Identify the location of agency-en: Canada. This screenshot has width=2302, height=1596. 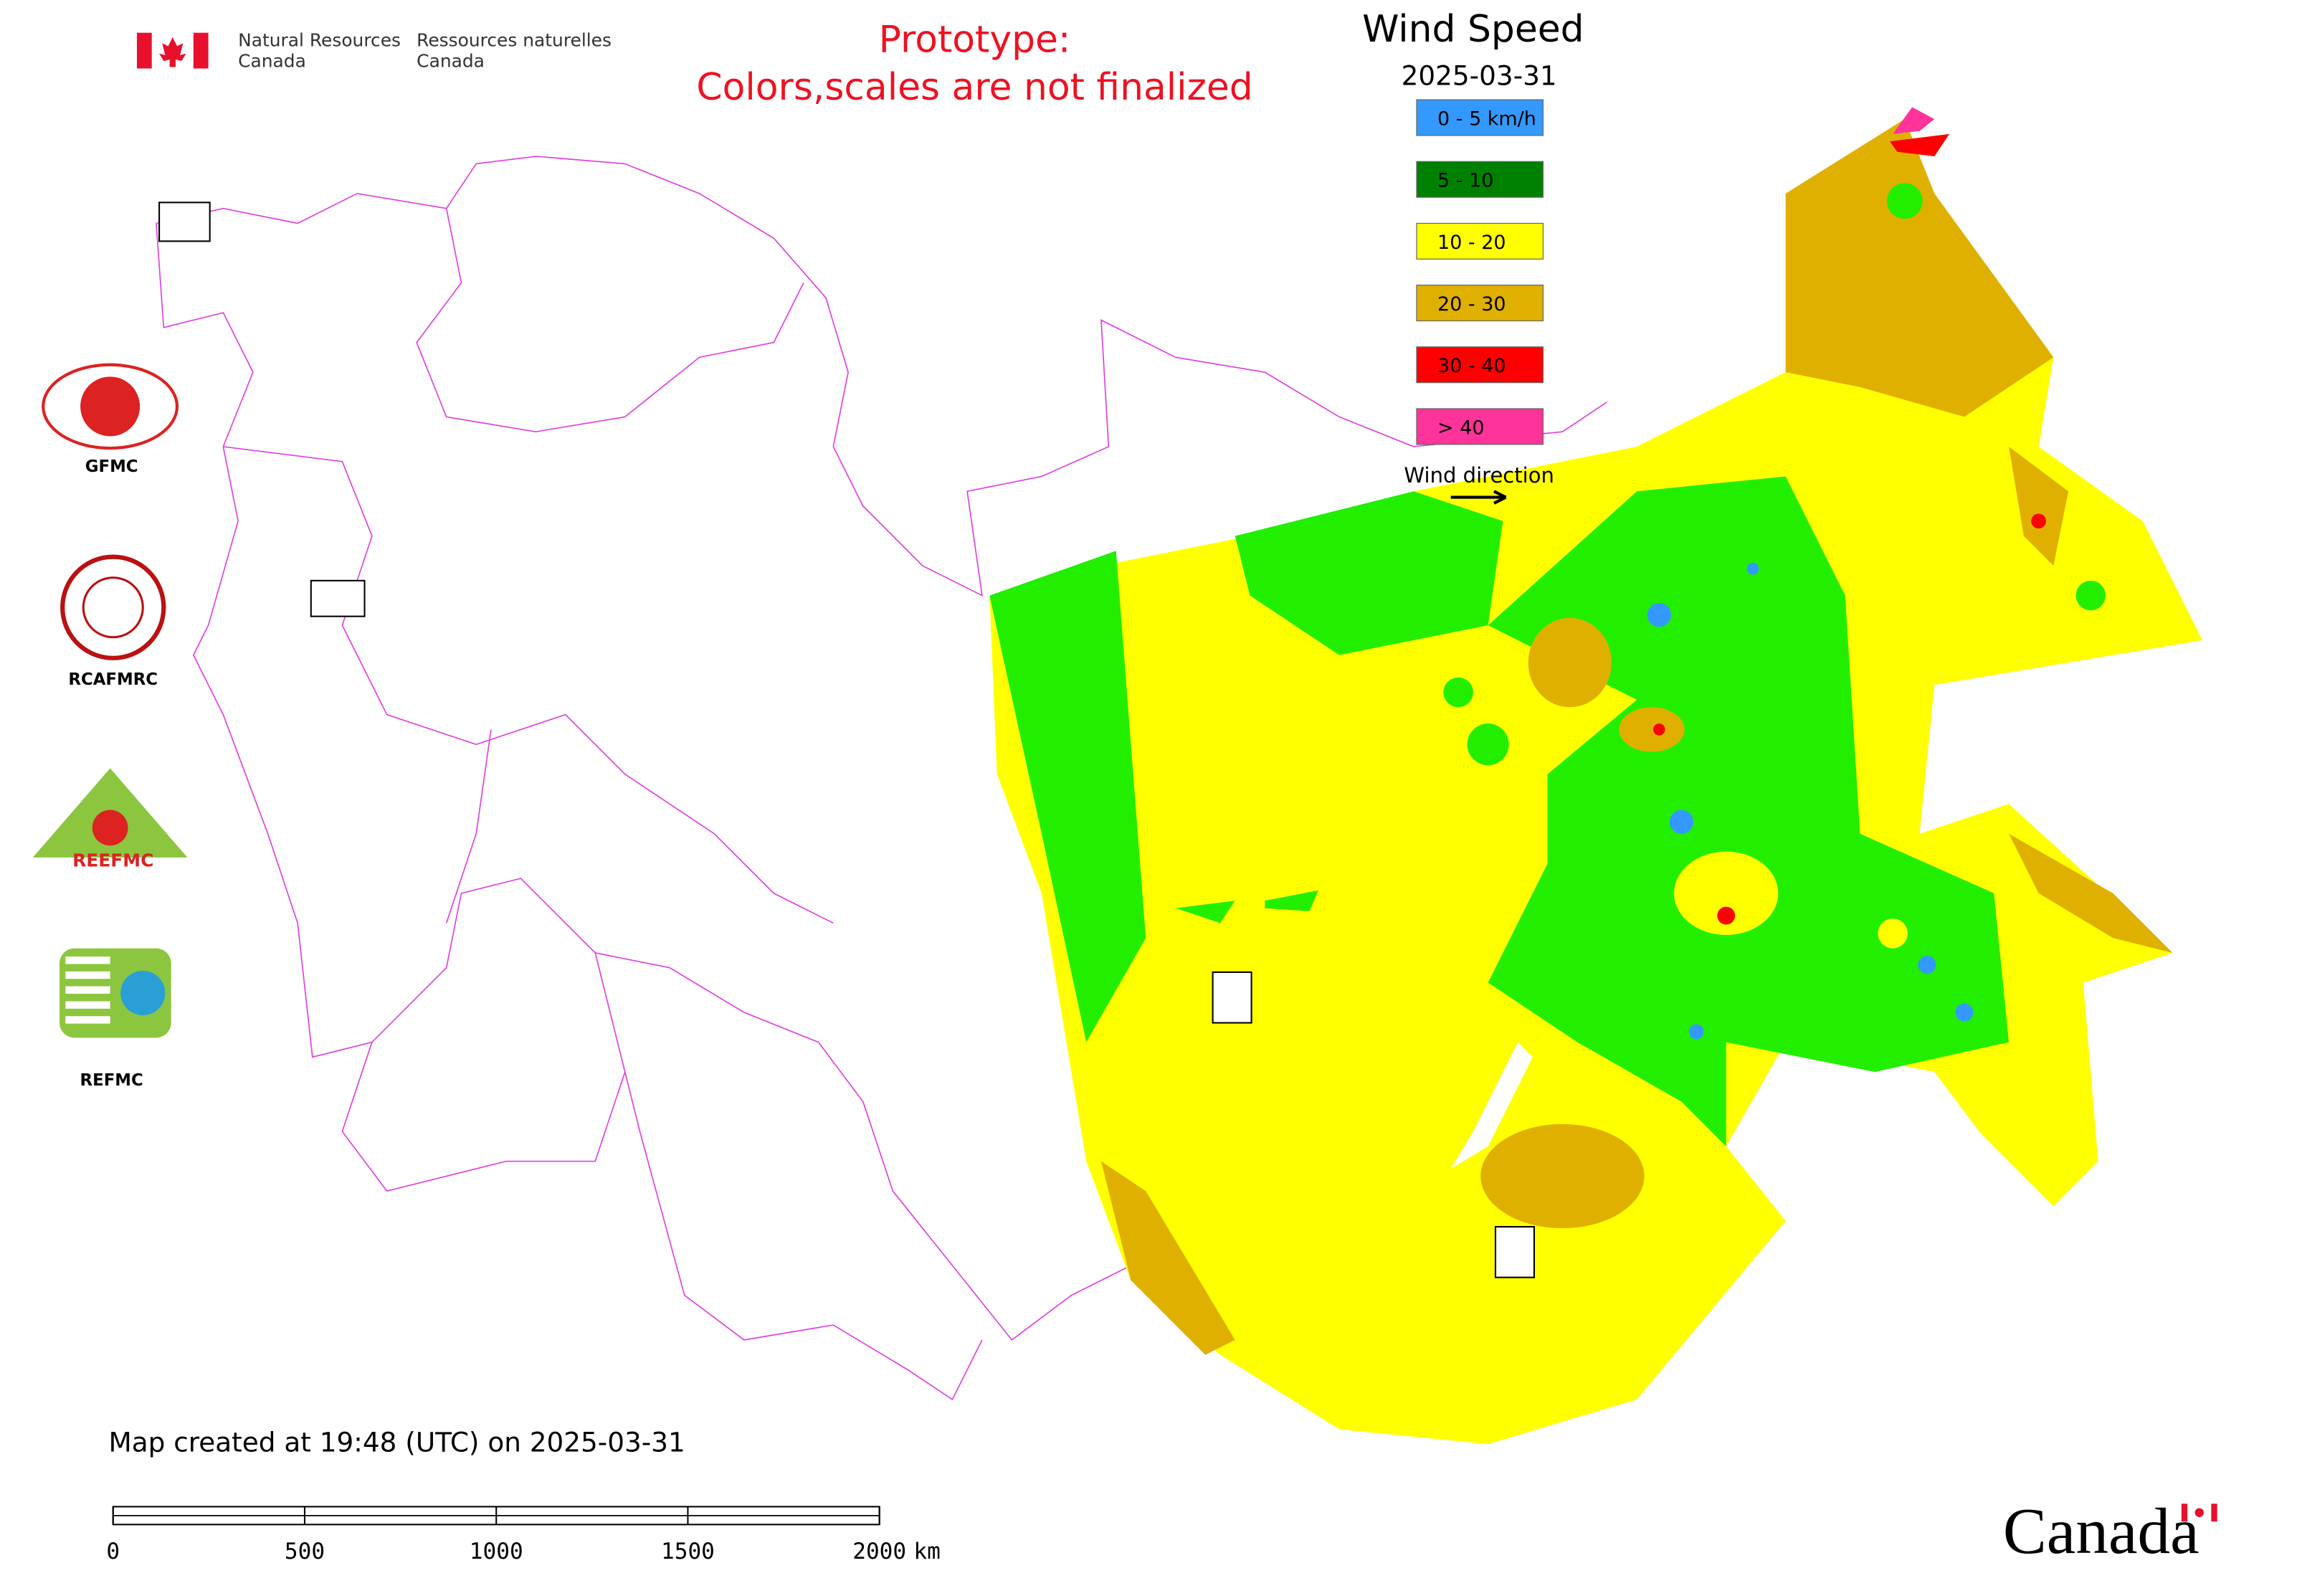
(272, 60).